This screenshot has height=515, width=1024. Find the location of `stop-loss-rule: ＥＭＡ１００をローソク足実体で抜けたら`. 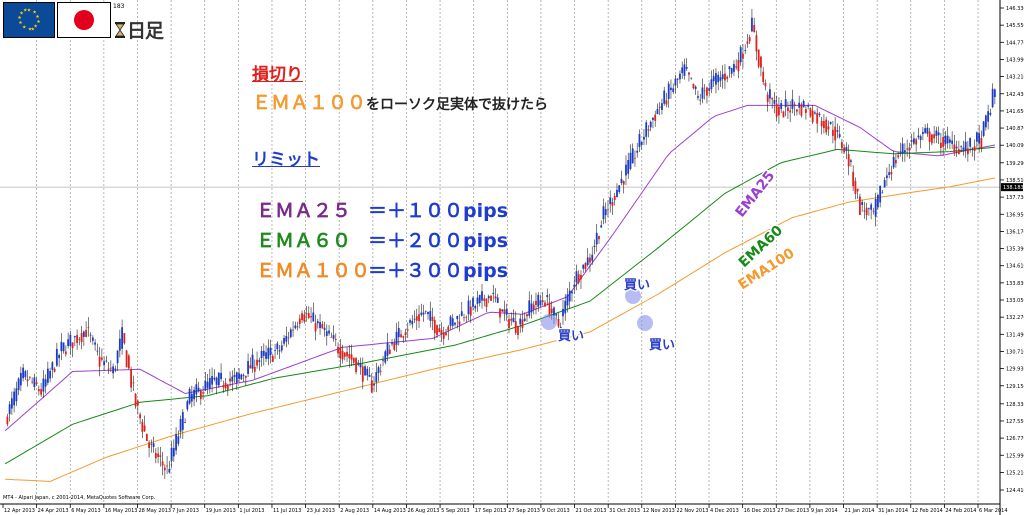

stop-loss-rule: ＥＭＡ１００をローソク足実体で抜けたら is located at coordinates (400, 101).